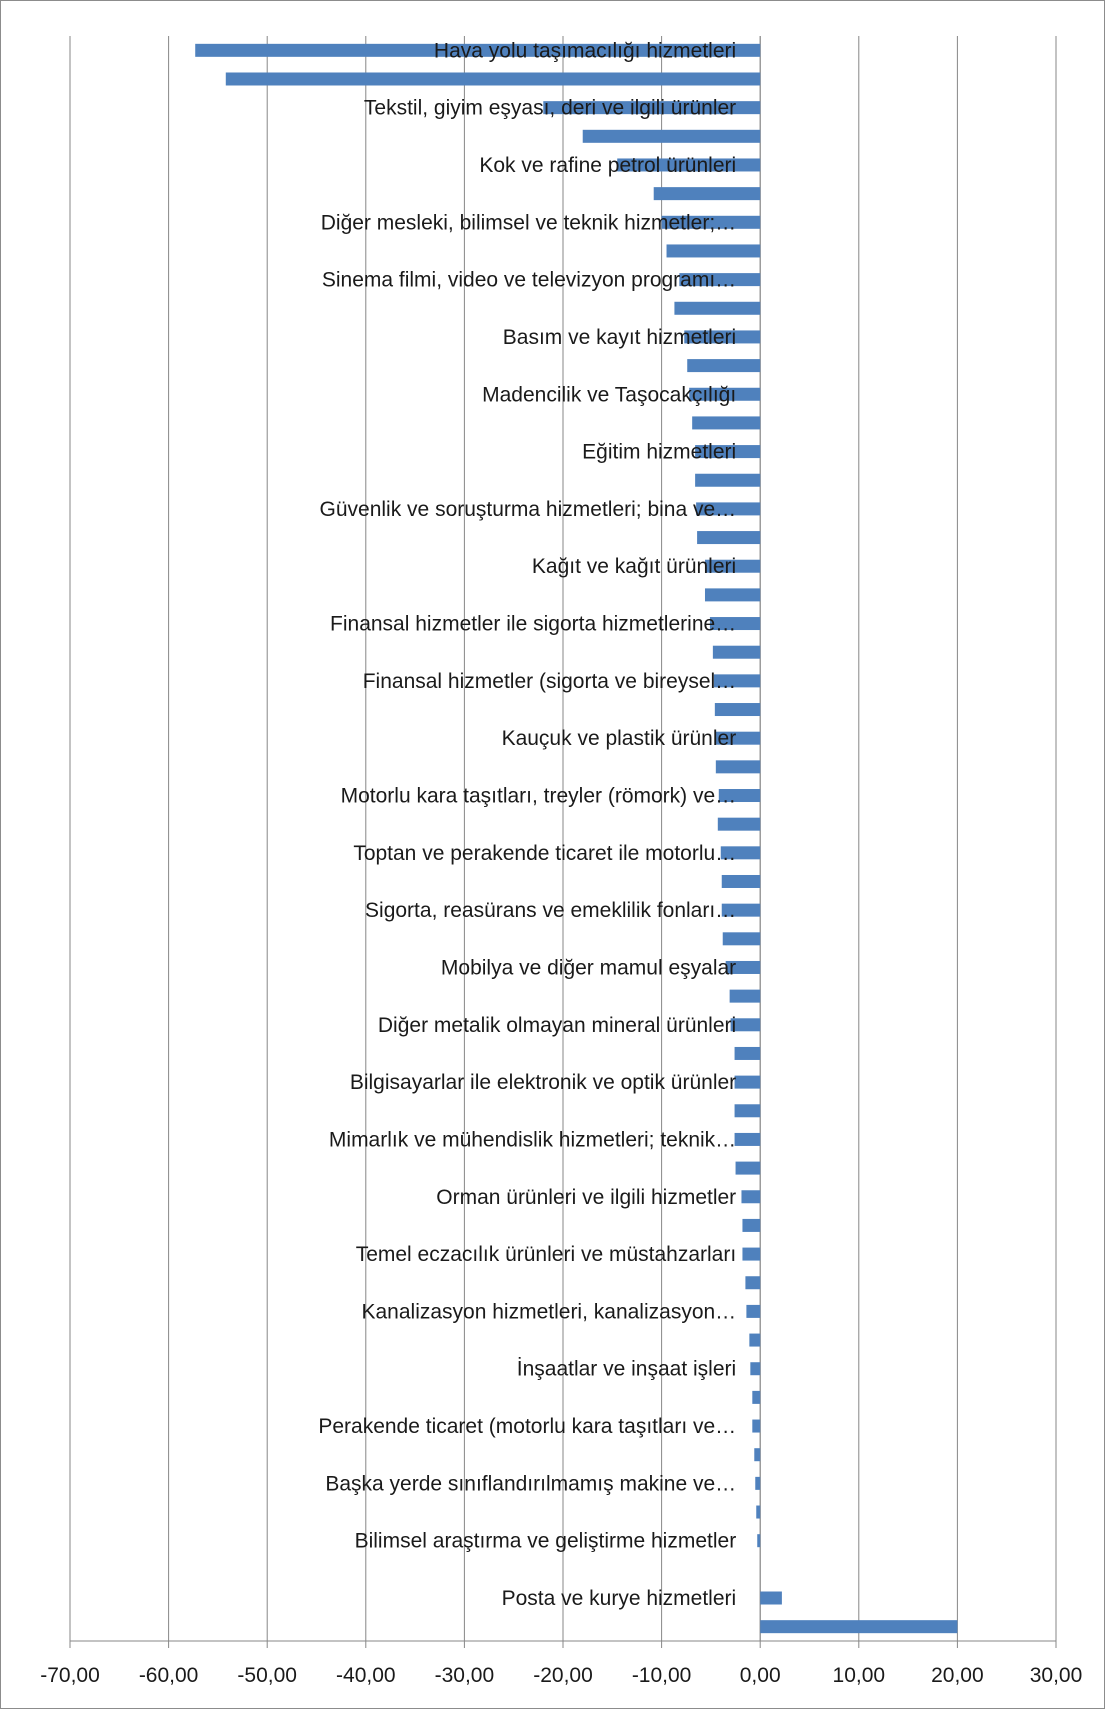 The image size is (1105, 1709). What do you see at coordinates (1056, 1675) in the screenshot?
I see `x-tick-label: 30,00` at bounding box center [1056, 1675].